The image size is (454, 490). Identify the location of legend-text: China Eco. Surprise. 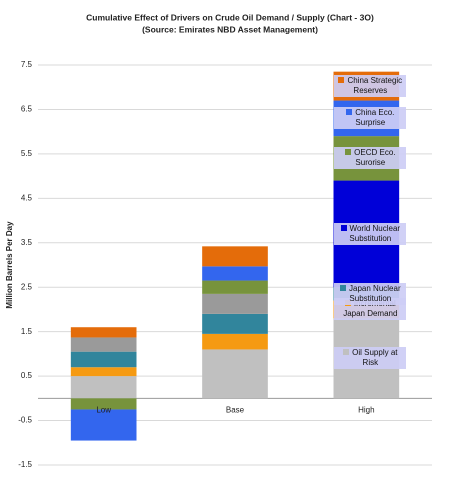
(375, 118).